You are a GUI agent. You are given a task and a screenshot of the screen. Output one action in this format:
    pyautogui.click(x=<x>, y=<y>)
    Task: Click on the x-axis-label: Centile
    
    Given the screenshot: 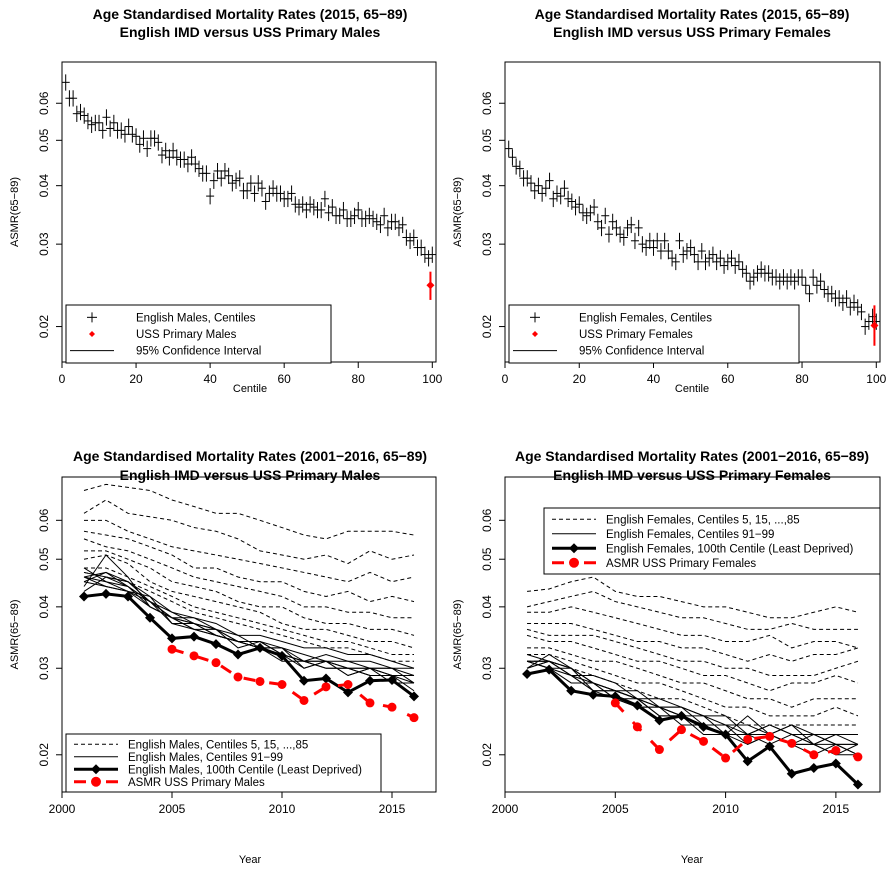 What is the action you would take?
    pyautogui.click(x=250, y=389)
    